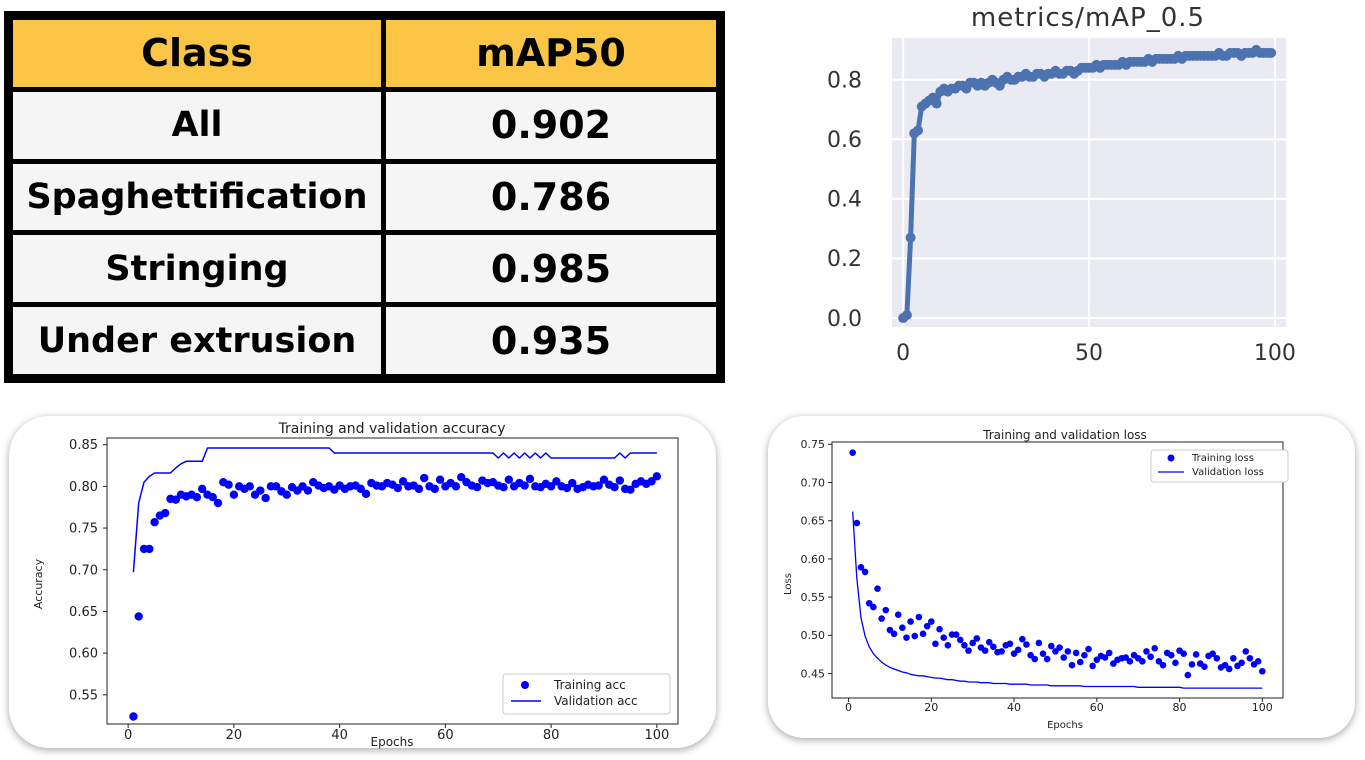  Describe the element at coordinates (788, 584) in the screenshot. I see `y-axis-label: Loss` at that location.